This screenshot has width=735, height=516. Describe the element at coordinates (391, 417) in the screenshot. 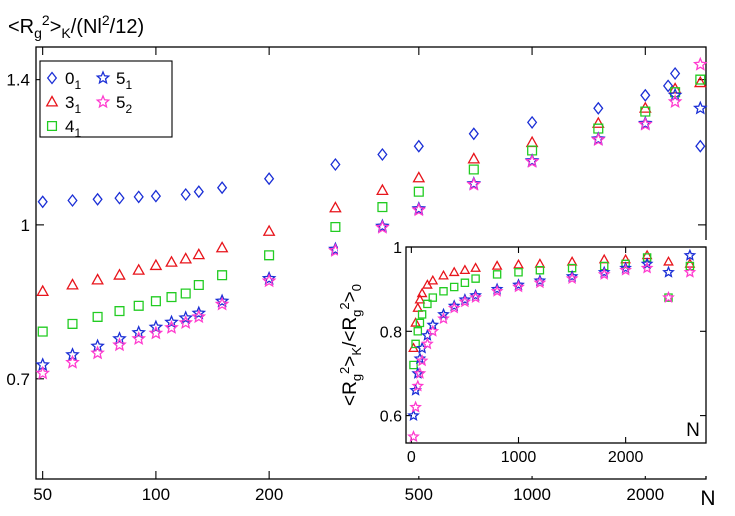

I see `inset-y-tick-label: 0.6` at that location.